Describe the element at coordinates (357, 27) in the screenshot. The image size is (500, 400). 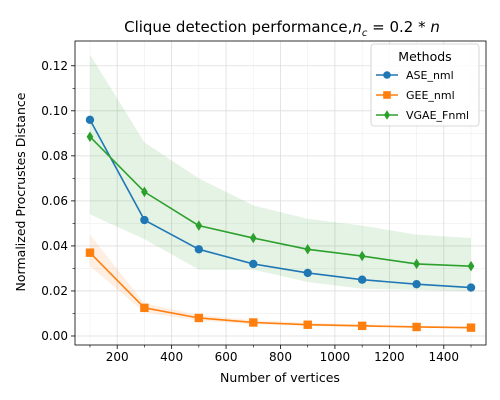
I see `title-var: n` at that location.